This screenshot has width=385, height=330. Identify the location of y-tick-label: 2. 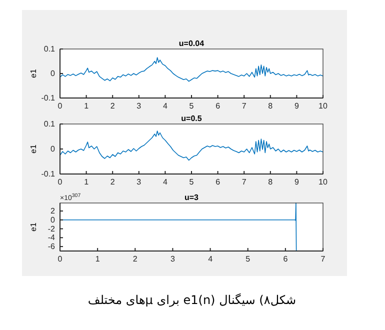
(53, 211).